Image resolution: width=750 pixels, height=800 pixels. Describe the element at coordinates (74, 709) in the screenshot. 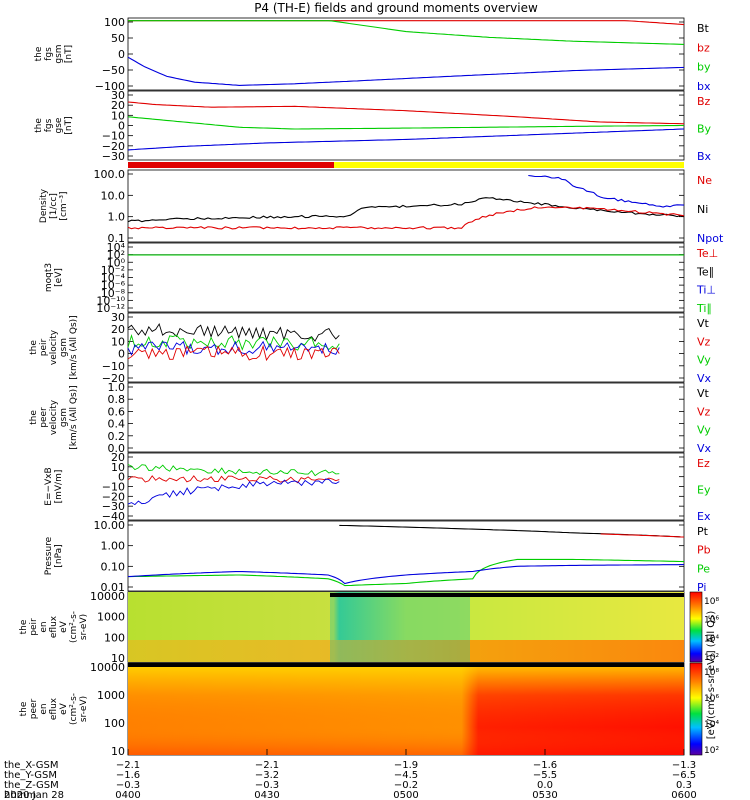

I see `peer-eflux-ylabel: (cm²-s-` at that location.